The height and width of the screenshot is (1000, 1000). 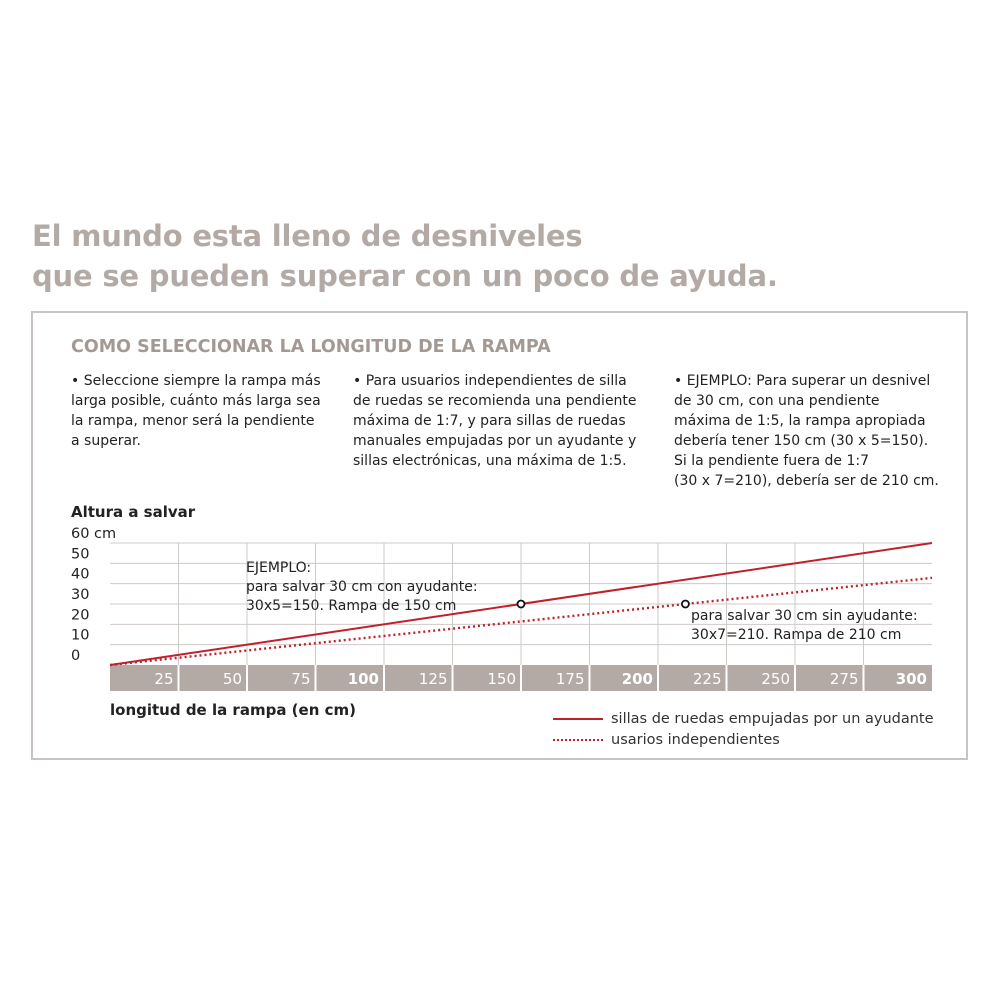 What do you see at coordinates (278, 568) in the screenshot?
I see `annotation-text: EJEMPLO:` at bounding box center [278, 568].